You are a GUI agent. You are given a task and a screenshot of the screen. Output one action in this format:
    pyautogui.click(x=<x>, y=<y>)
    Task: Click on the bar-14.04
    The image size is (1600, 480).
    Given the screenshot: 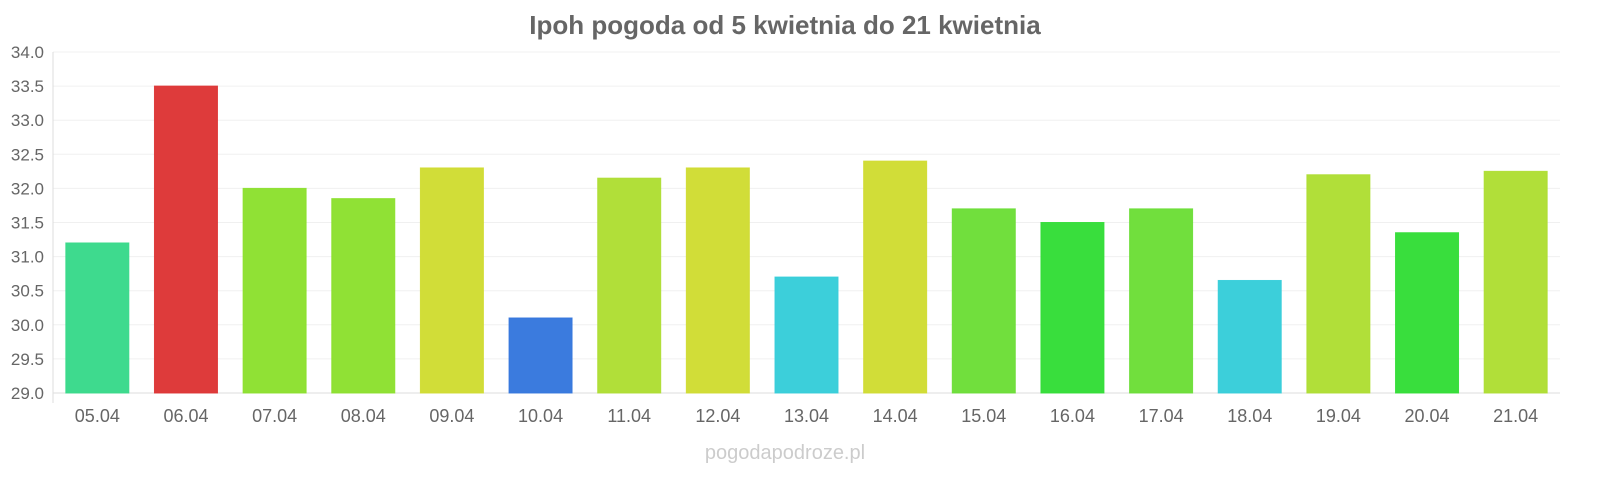 What is the action you would take?
    pyautogui.click(x=895, y=277)
    